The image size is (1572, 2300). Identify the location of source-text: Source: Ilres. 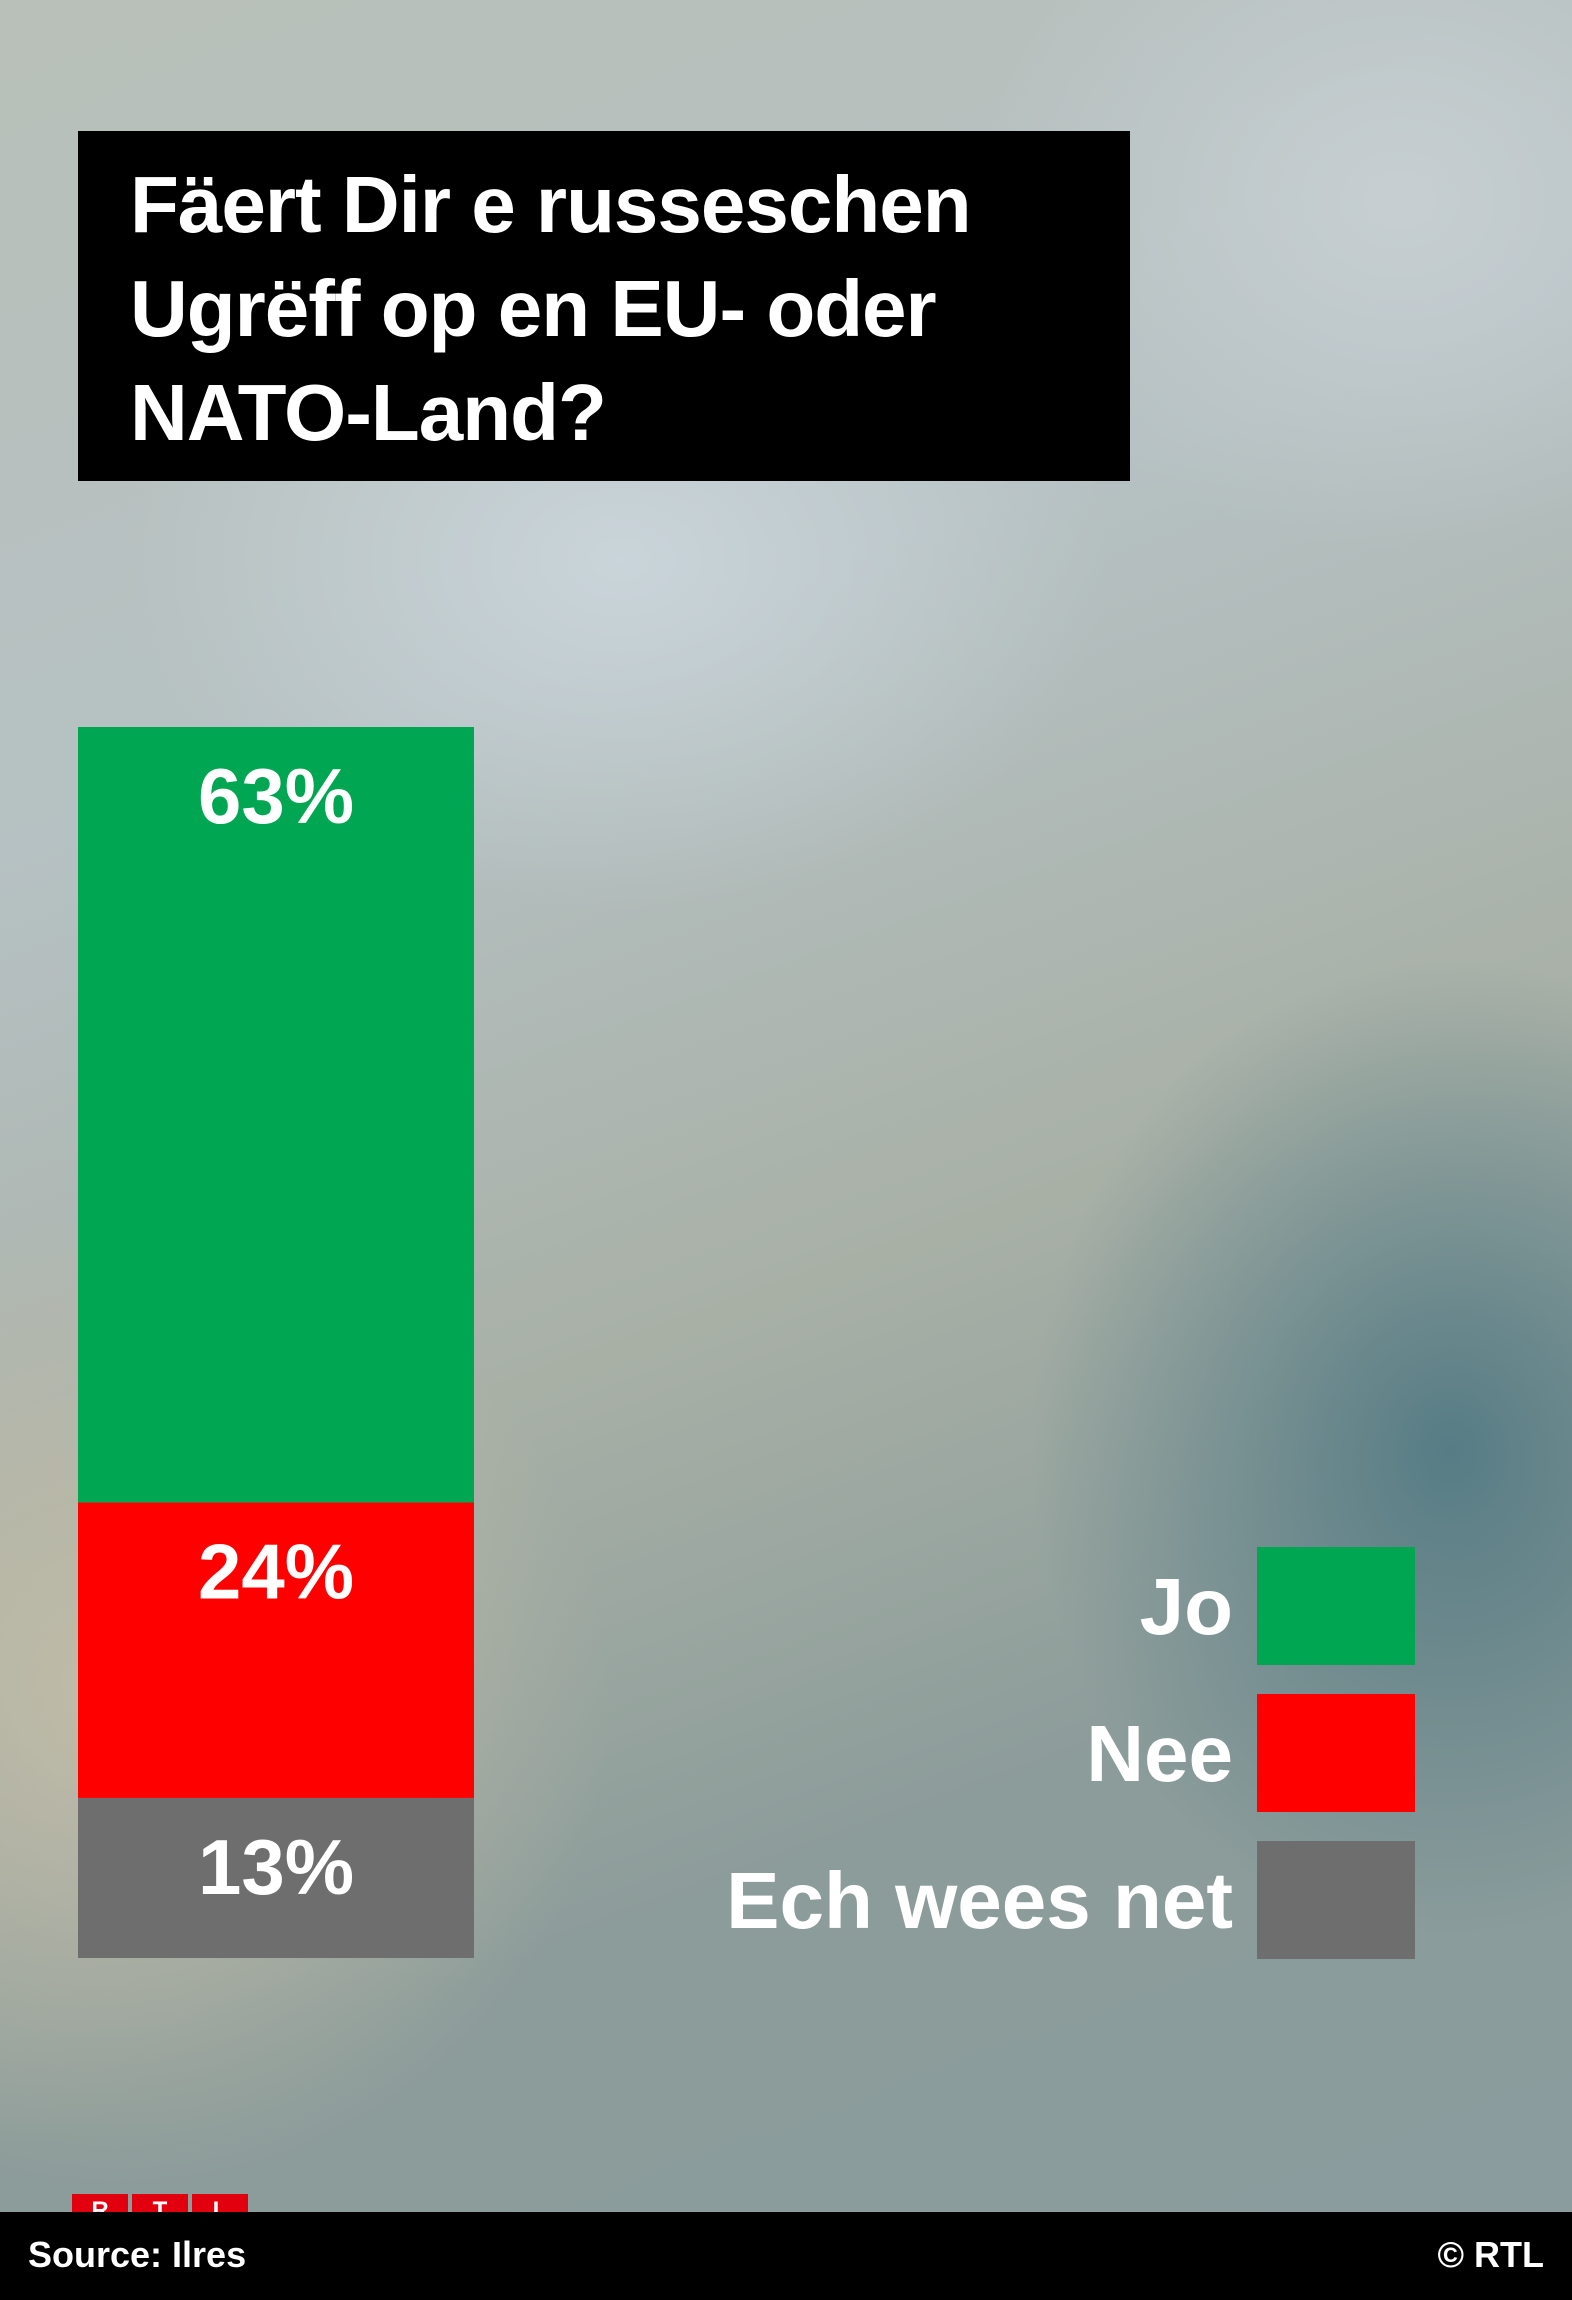
(137, 2254).